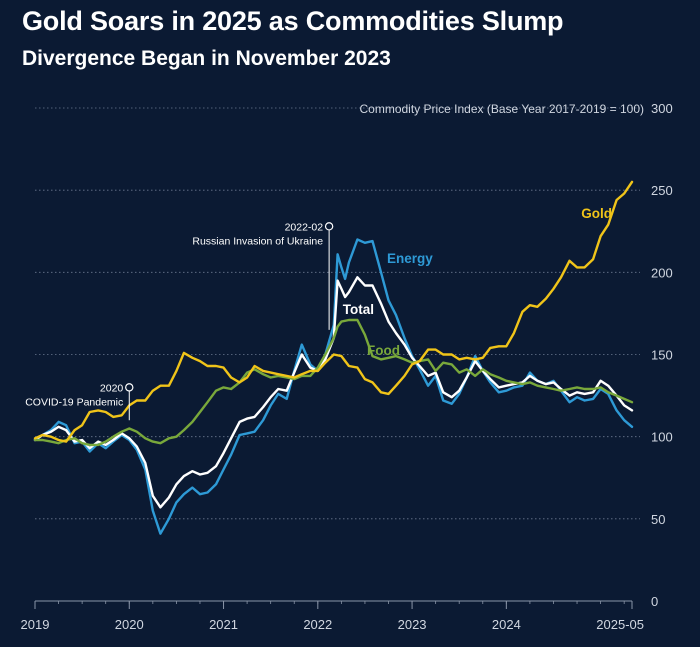  Describe the element at coordinates (506, 624) in the screenshot. I see `x-tick-label: 2024` at that location.